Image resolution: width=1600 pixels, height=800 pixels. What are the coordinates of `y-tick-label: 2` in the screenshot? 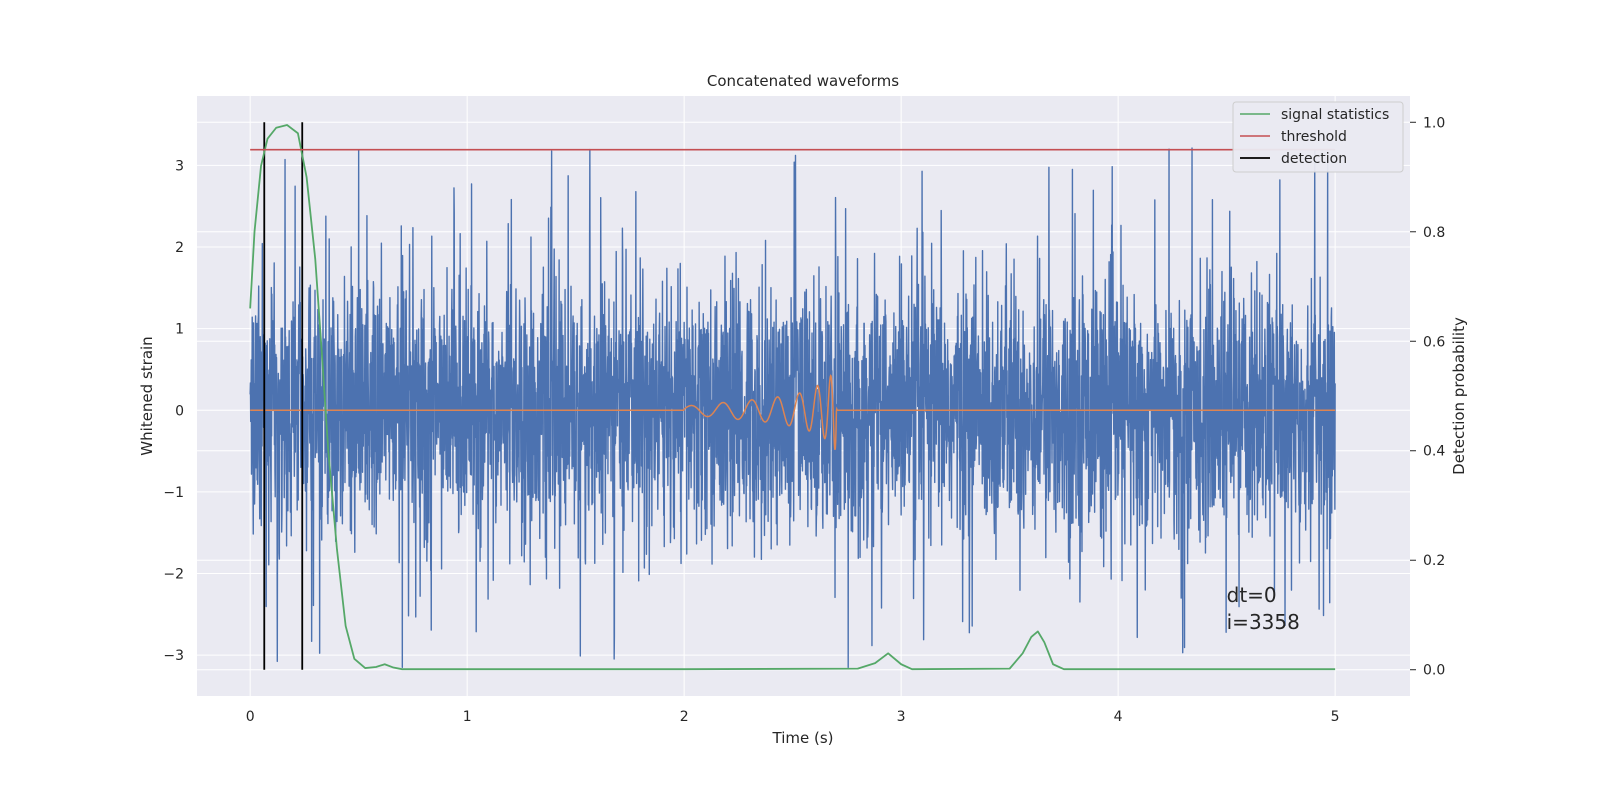 It's located at (179, 248).